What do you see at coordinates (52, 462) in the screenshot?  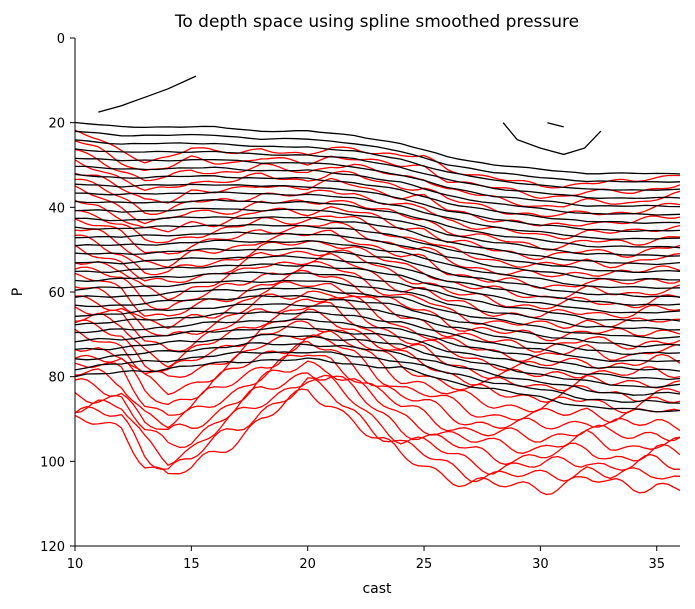 I see `y-tick-label: 100` at bounding box center [52, 462].